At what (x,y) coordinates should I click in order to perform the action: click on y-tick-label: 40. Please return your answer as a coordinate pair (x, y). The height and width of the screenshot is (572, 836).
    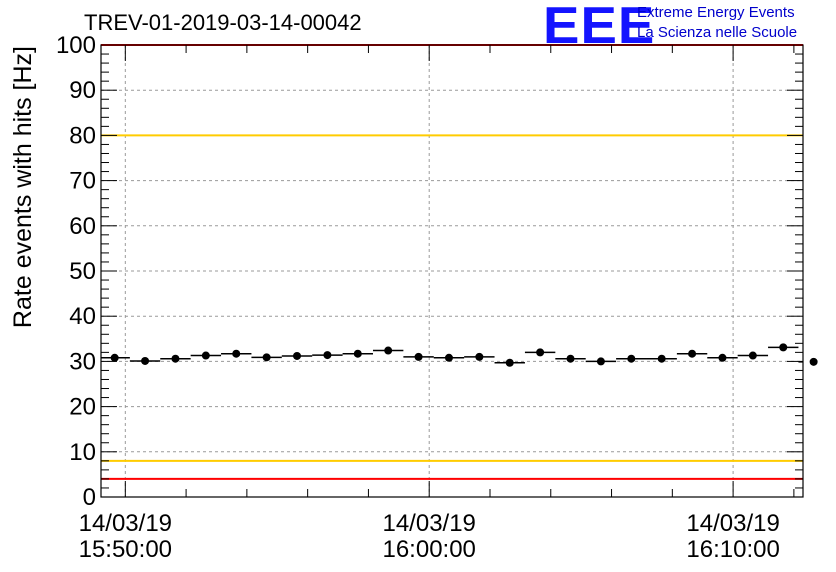
    Looking at the image, I should click on (82, 316).